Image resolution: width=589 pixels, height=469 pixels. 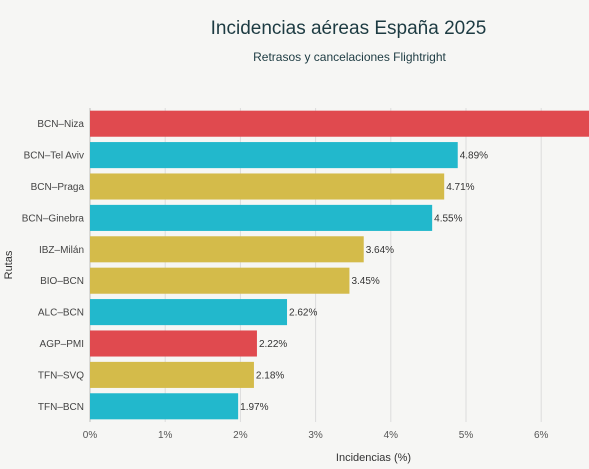 I want to click on data-label: 3.64%, so click(x=380, y=250).